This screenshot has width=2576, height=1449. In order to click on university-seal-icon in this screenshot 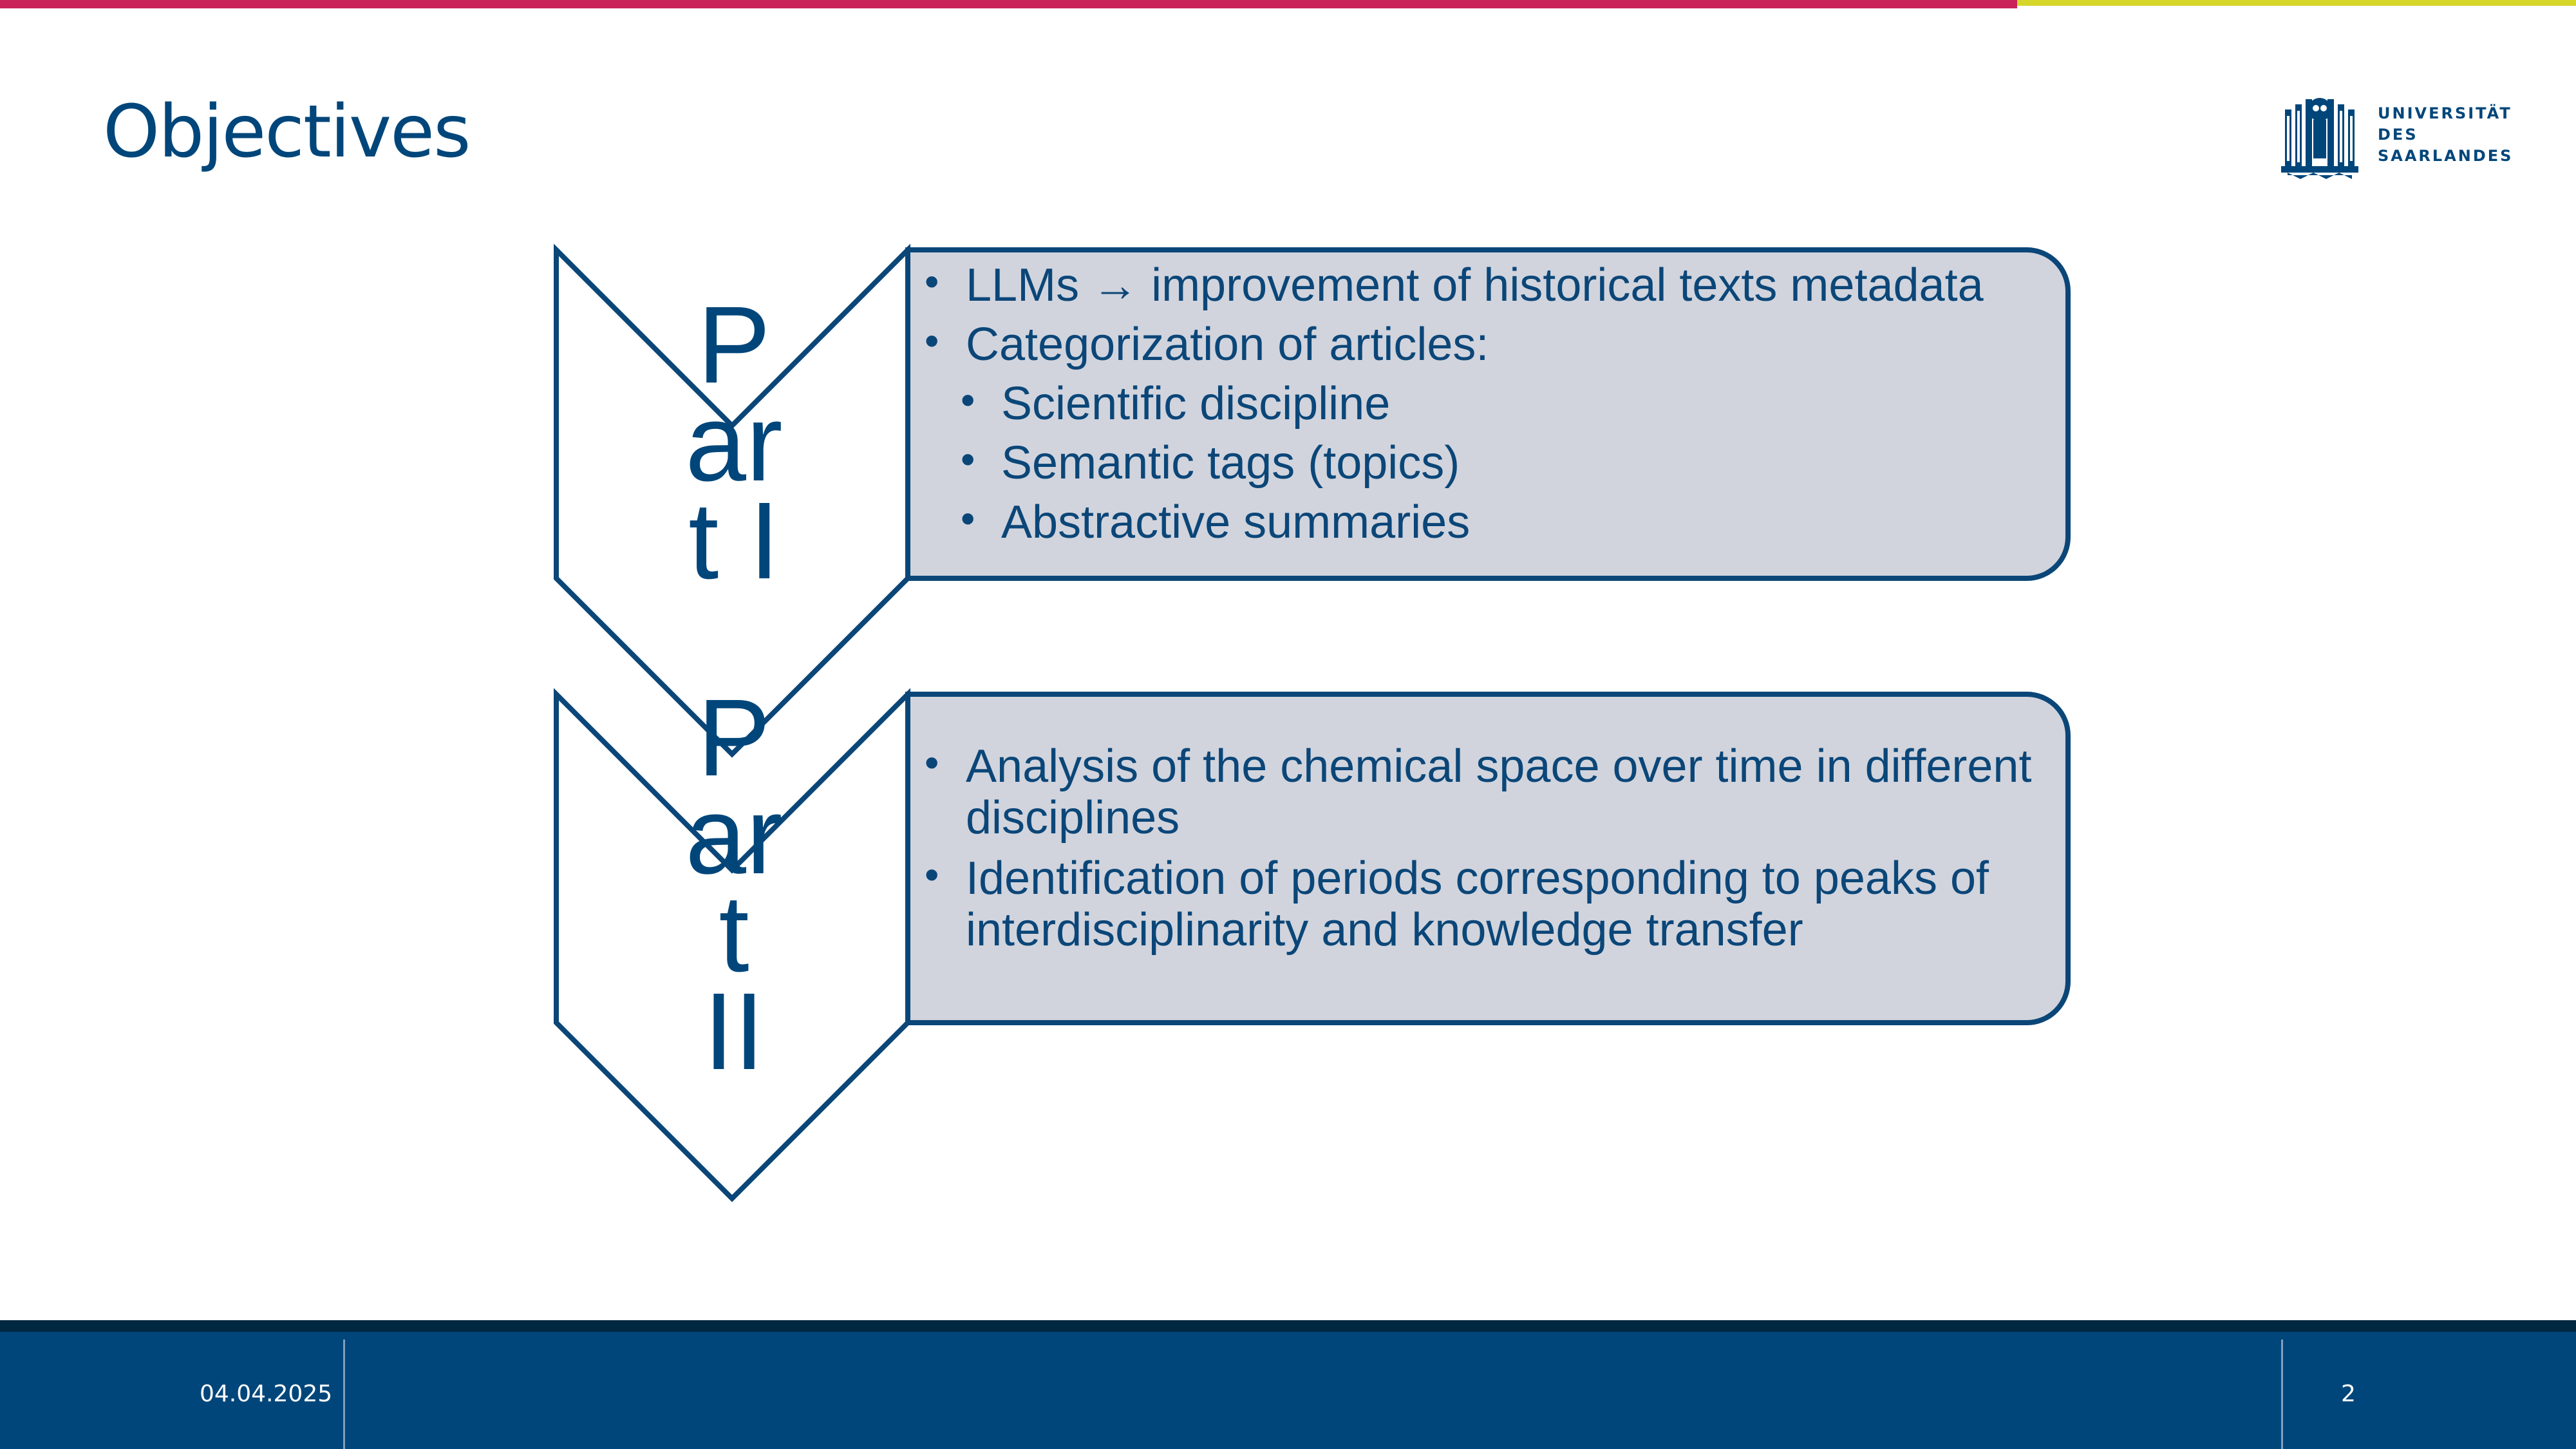, I will do `click(2319, 139)`.